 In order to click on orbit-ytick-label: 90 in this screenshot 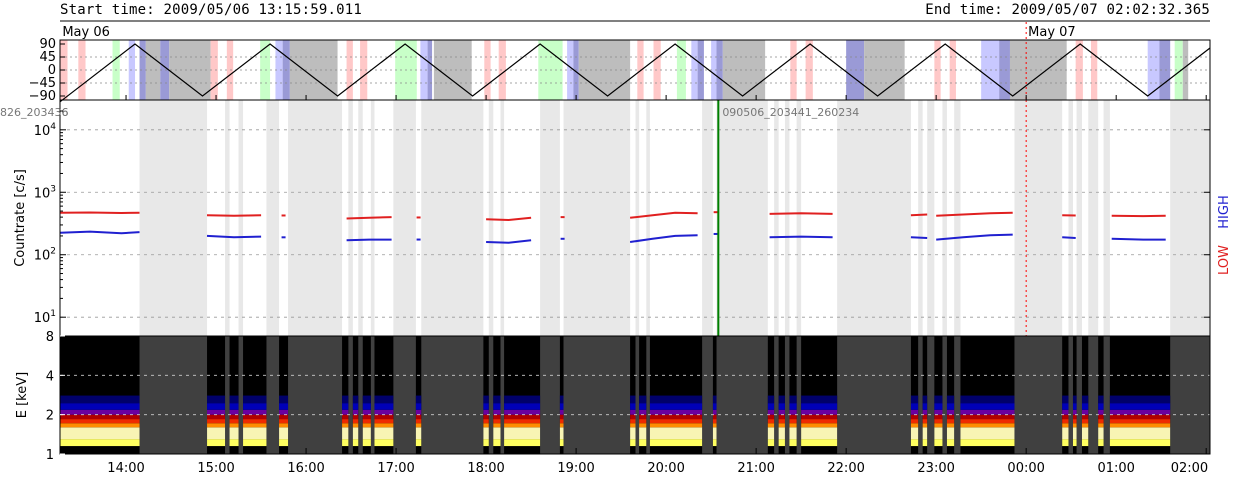, I will do `click(47, 44)`.